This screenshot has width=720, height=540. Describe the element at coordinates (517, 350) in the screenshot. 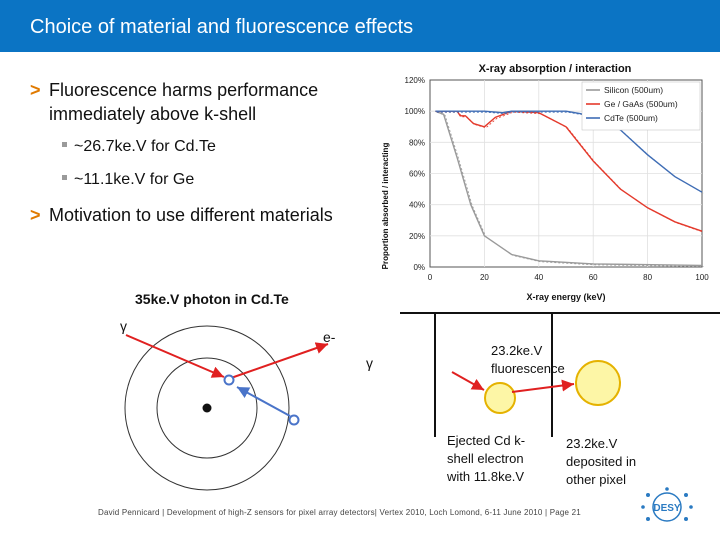

I see `fluorescence-label-line1: 23.2ke.V` at that location.